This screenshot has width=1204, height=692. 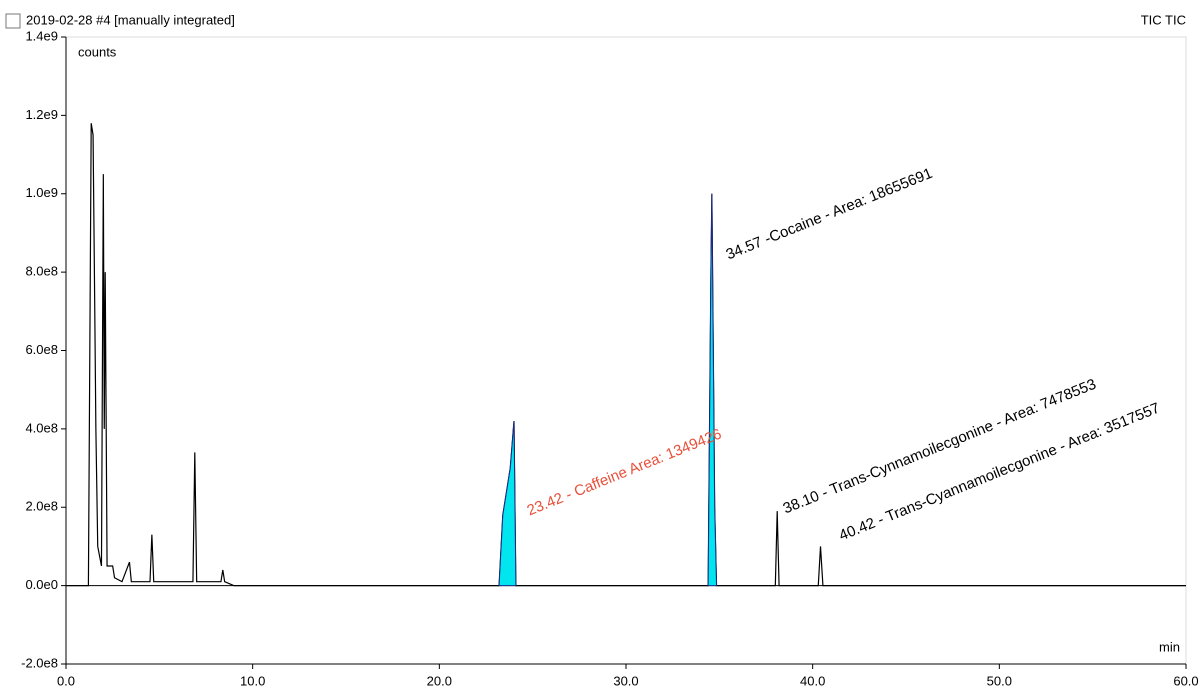 What do you see at coordinates (41, 349) in the screenshot?
I see `y-tick-label: 6.0e8` at bounding box center [41, 349].